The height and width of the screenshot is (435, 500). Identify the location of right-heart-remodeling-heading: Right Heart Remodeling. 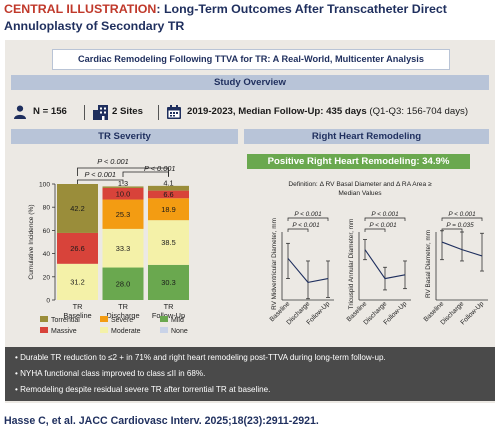
(366, 136).